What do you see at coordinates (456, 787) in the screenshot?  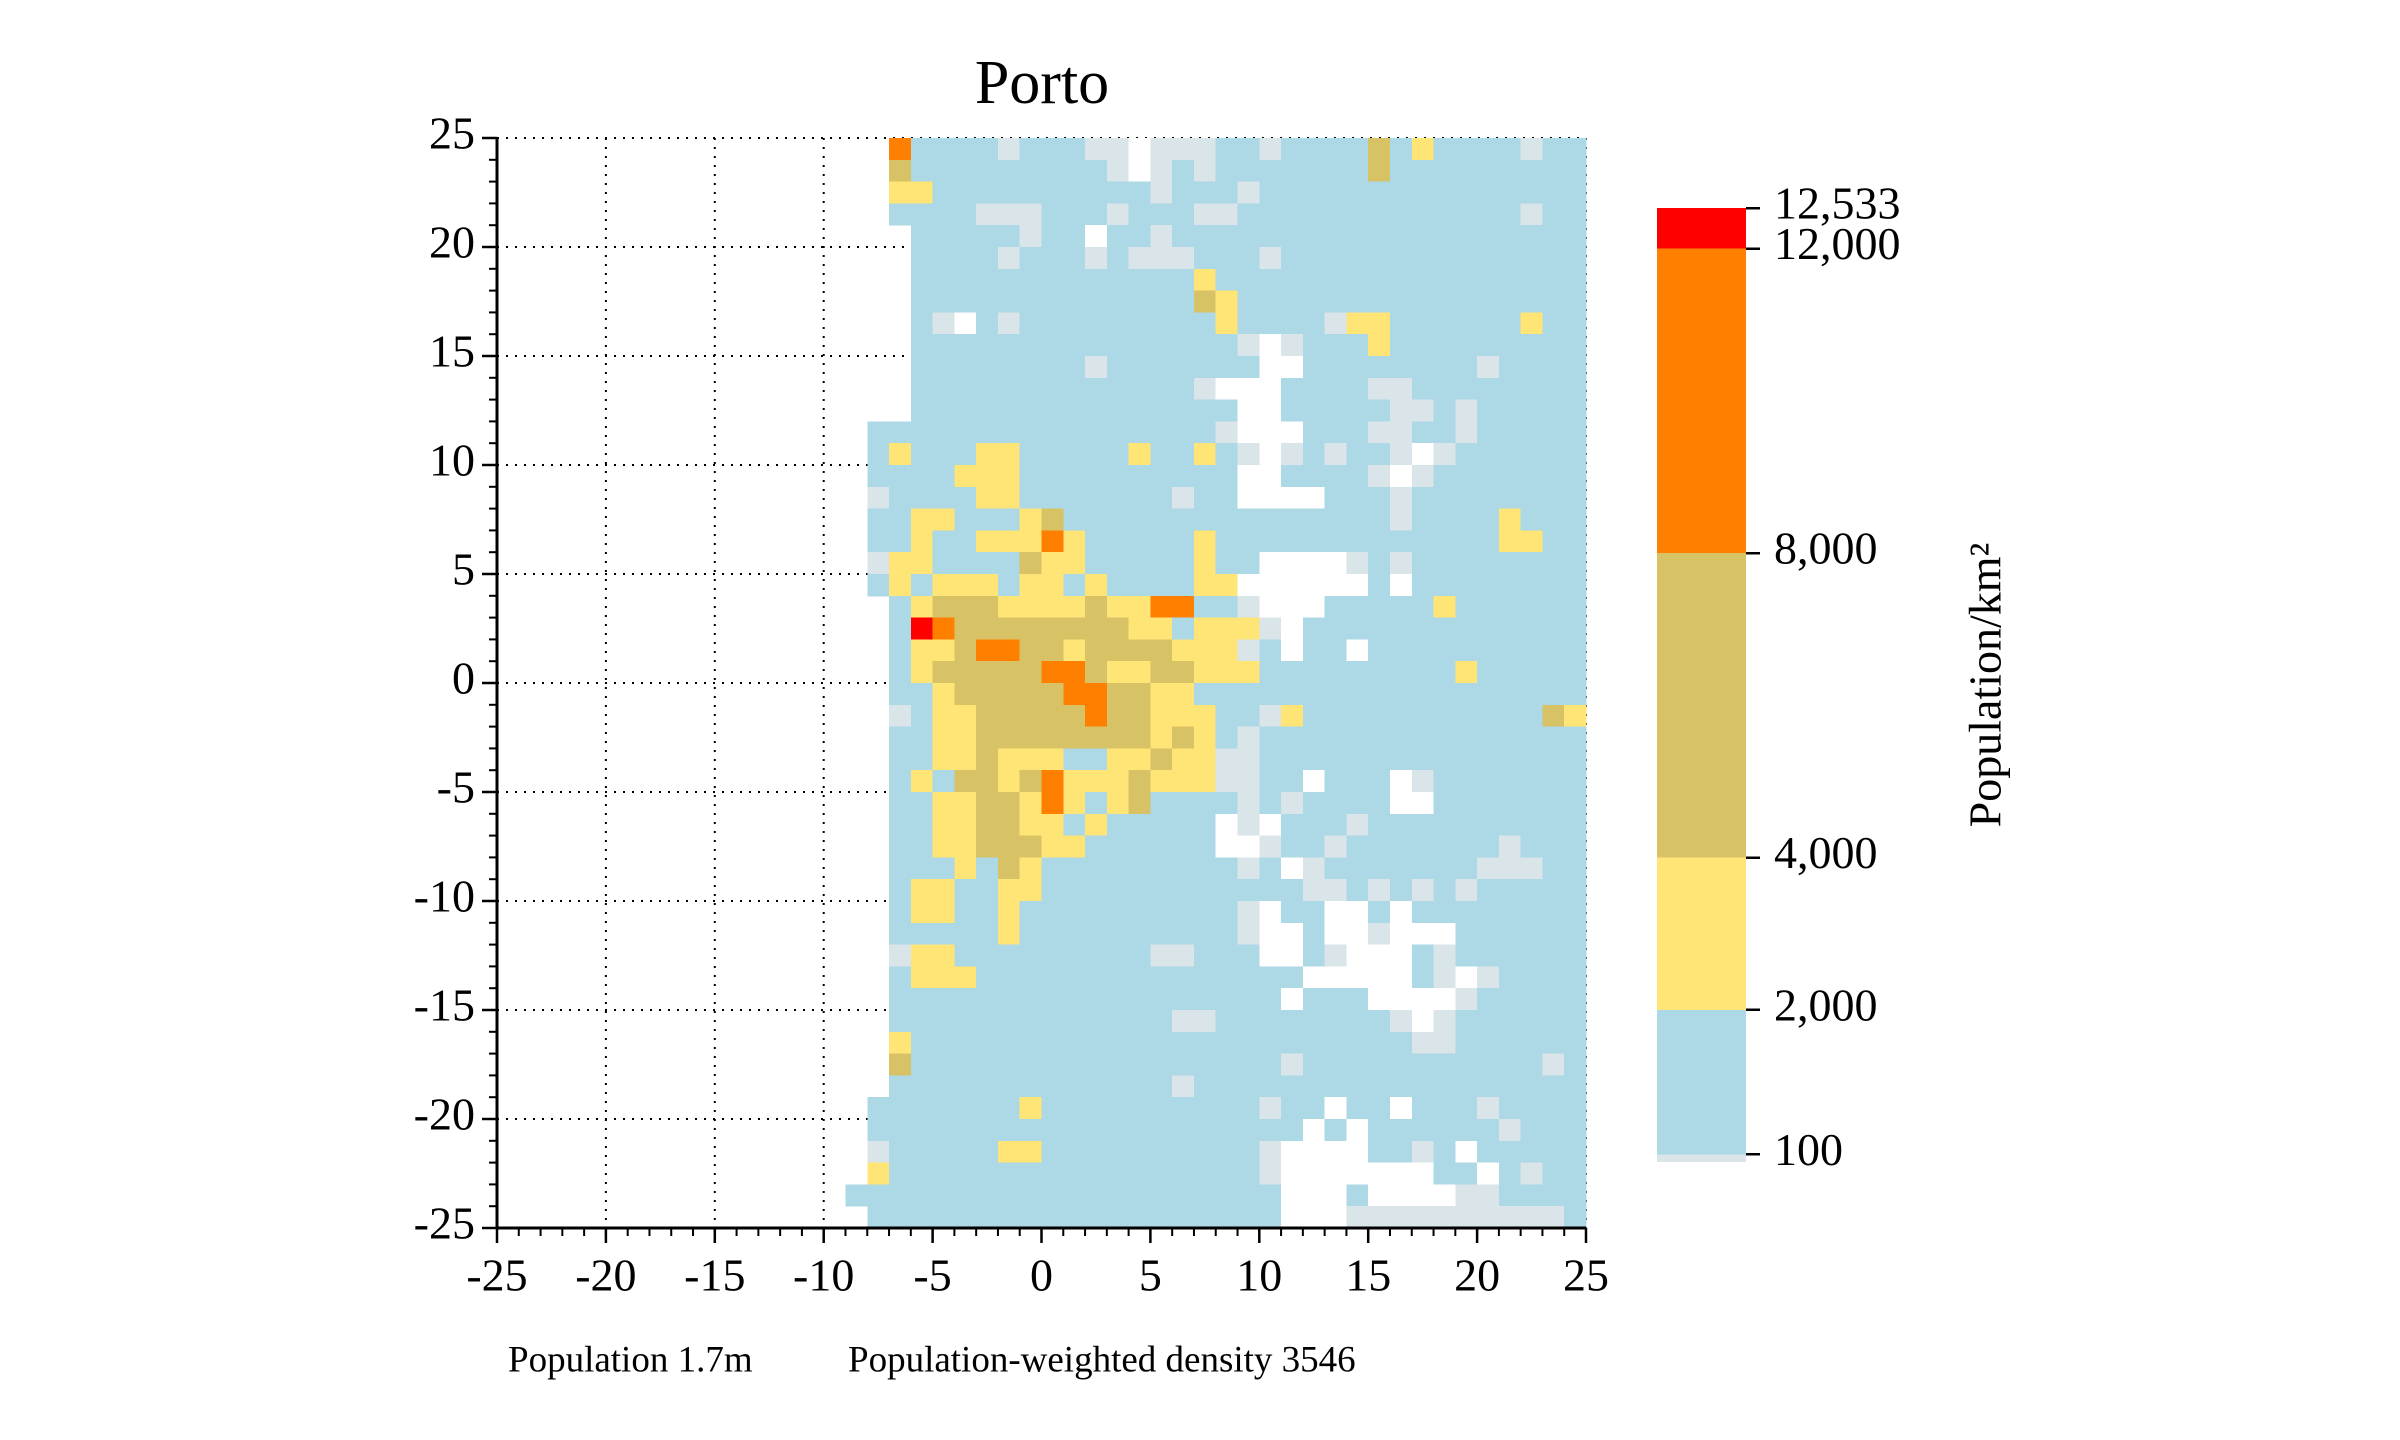 I see `y-tick-label: -5` at bounding box center [456, 787].